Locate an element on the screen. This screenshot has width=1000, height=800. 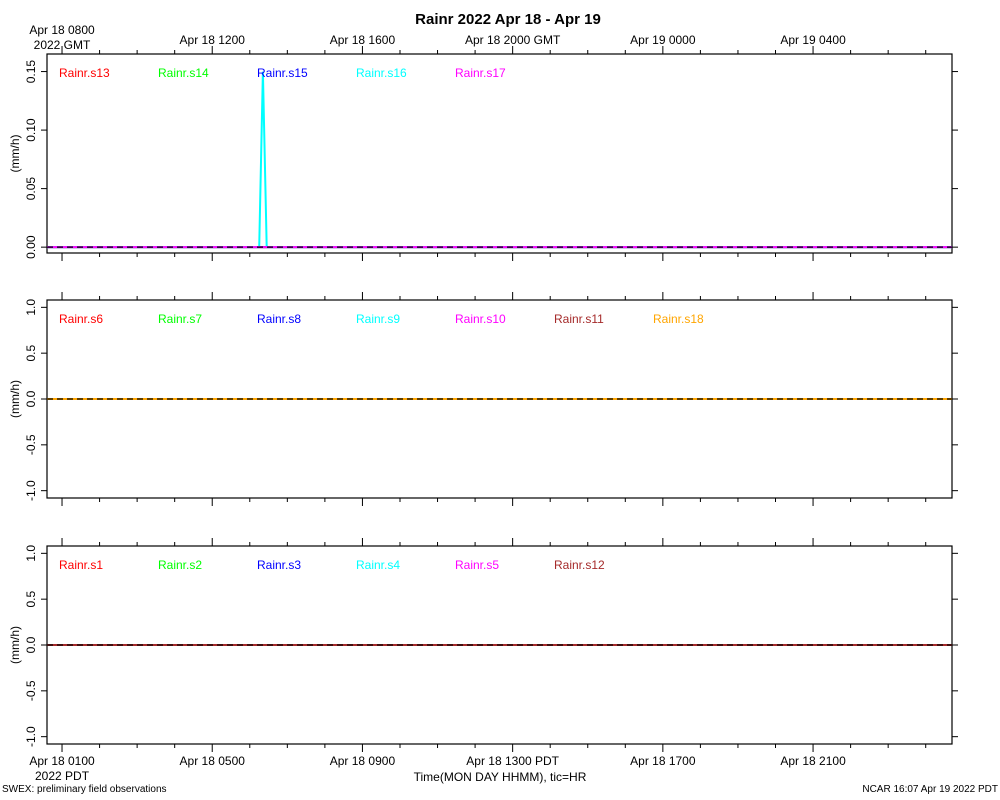
chart-title: Rainr 2022 Apr 18 - Apr 19 is located at coordinates (508, 19).